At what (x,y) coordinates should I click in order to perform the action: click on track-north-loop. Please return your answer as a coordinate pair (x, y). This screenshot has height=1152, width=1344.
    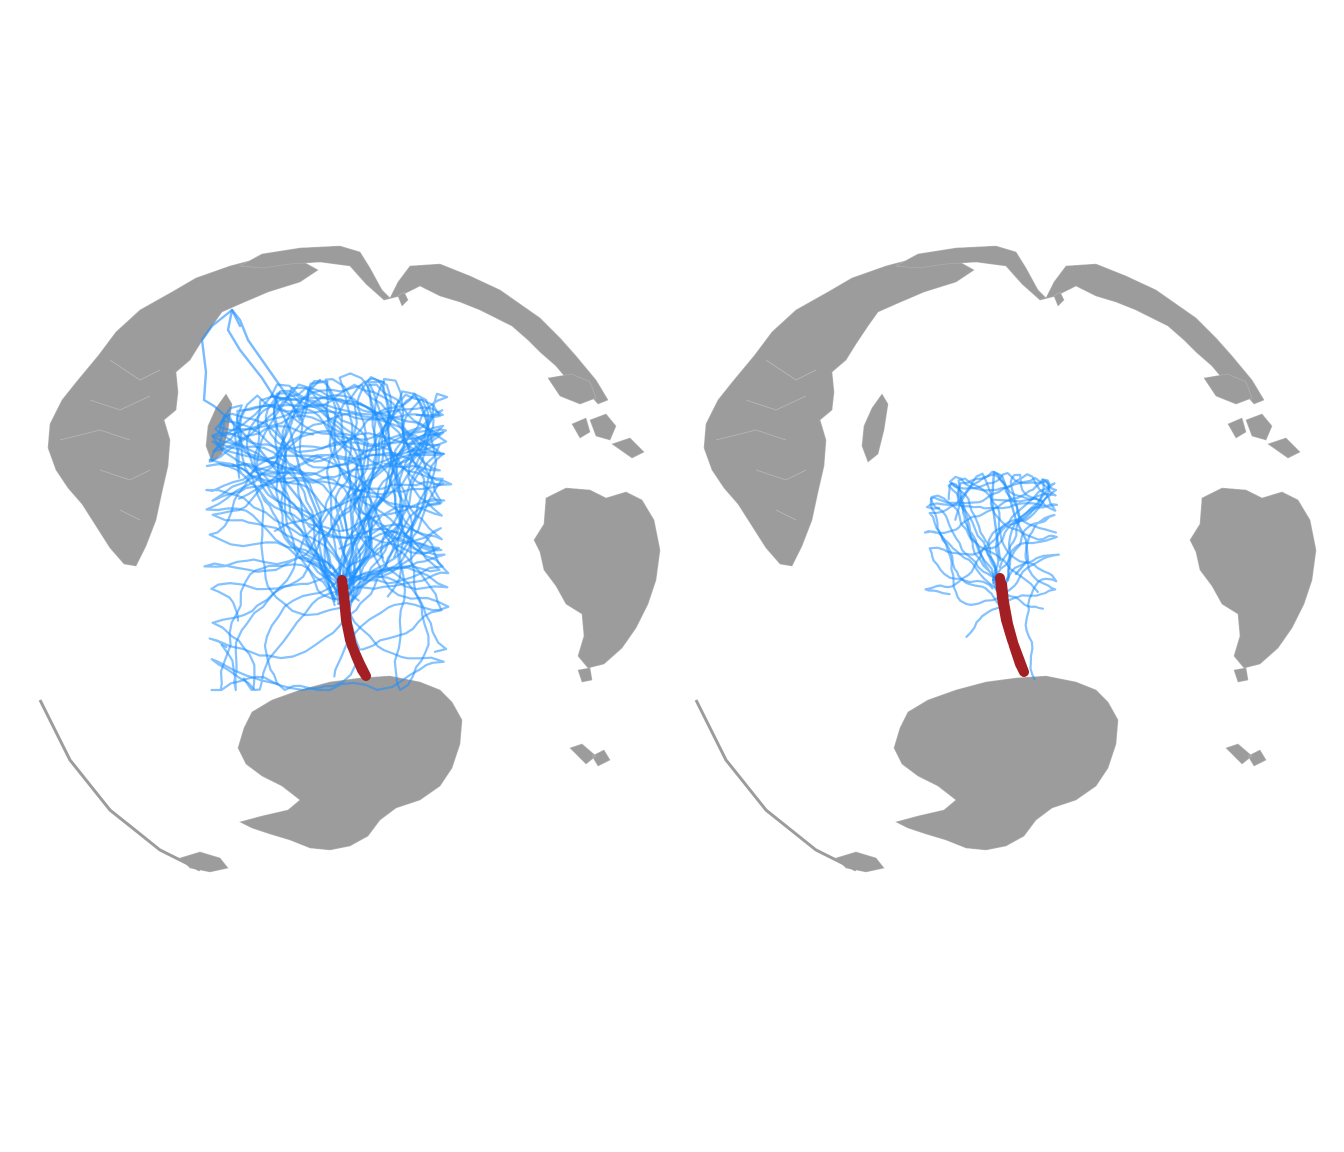
    Looking at the image, I should click on (1010, 523).